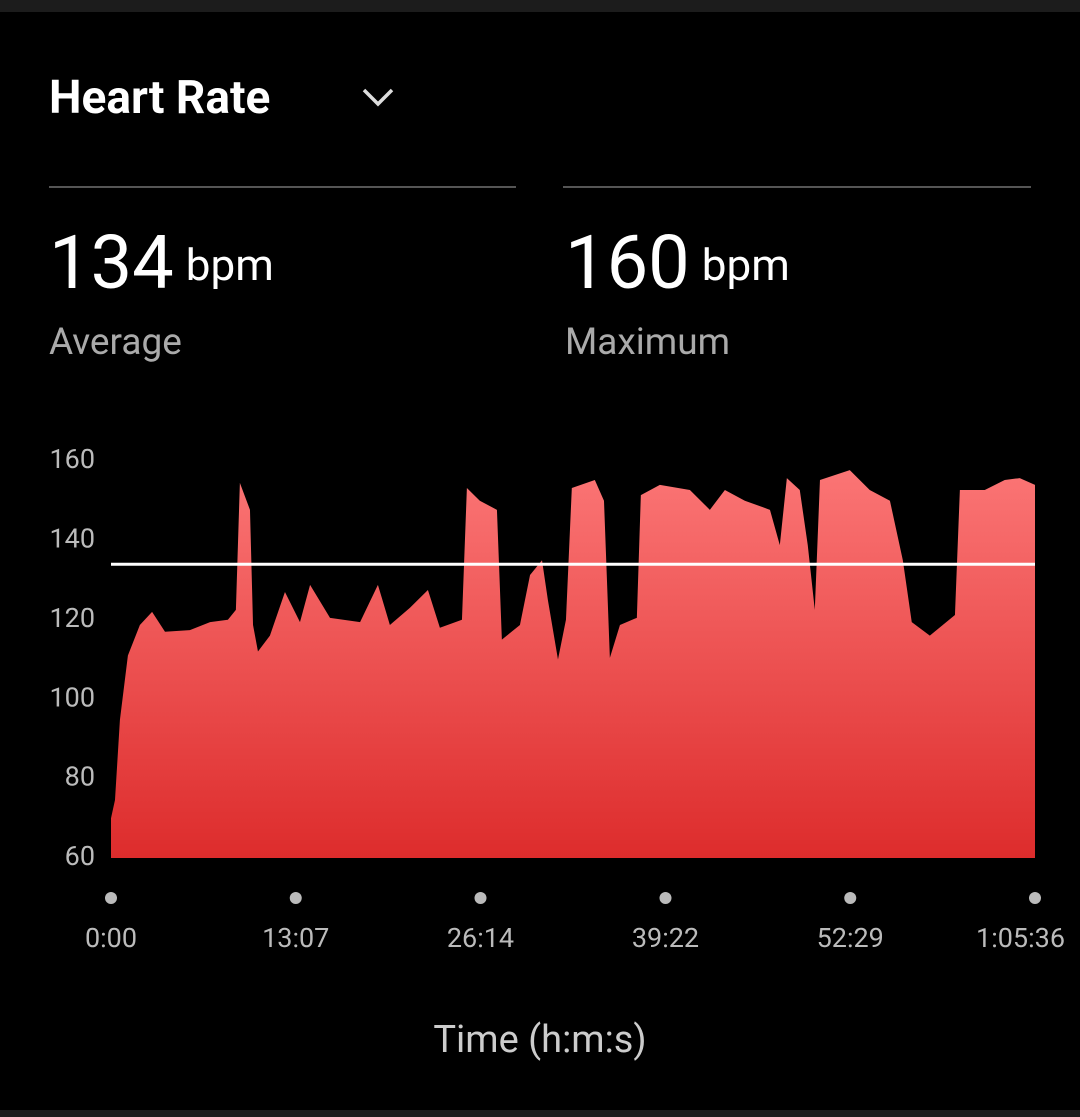  Describe the element at coordinates (72, 539) in the screenshot. I see `y-tick-label: 140` at that location.